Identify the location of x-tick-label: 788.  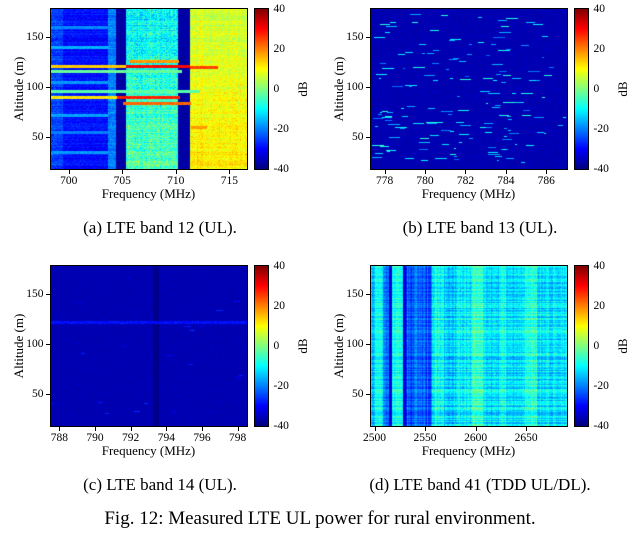
(59, 438).